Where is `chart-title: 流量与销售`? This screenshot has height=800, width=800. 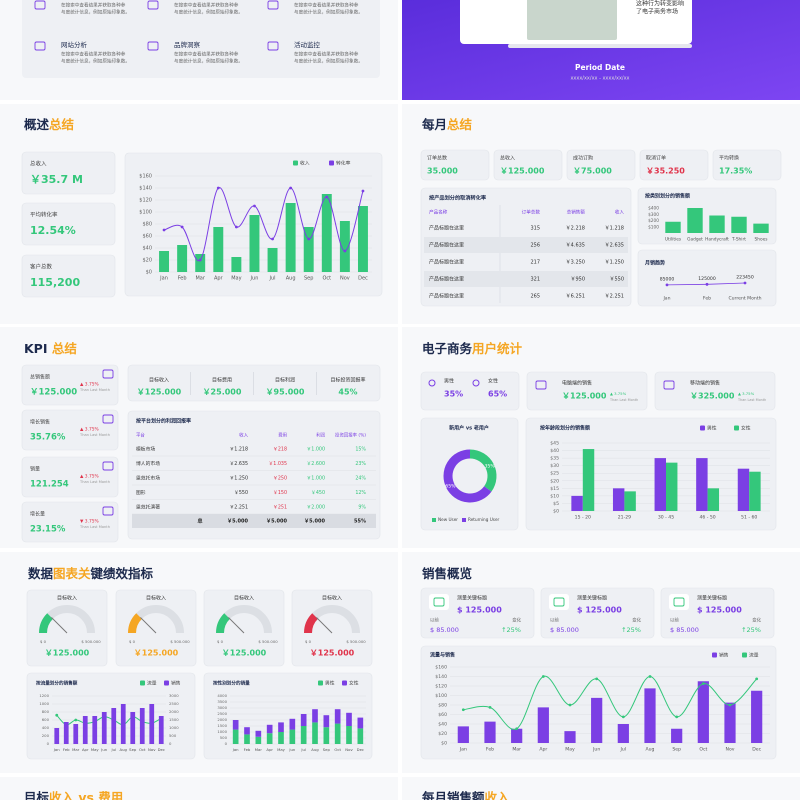
chart-title: 流量与销售 is located at coordinates (442, 655).